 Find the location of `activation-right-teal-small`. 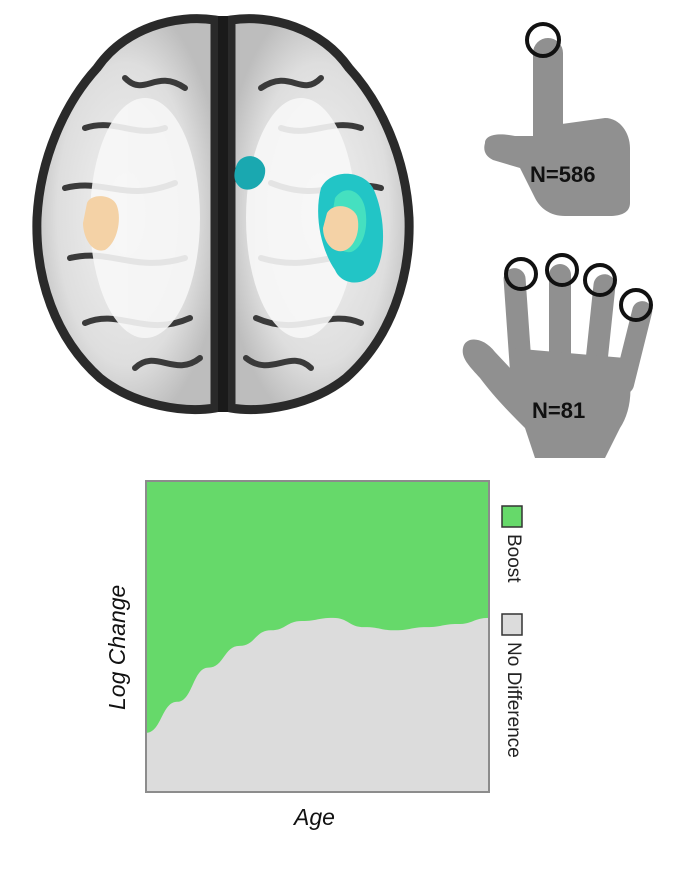

activation-right-teal-small is located at coordinates (250, 173).